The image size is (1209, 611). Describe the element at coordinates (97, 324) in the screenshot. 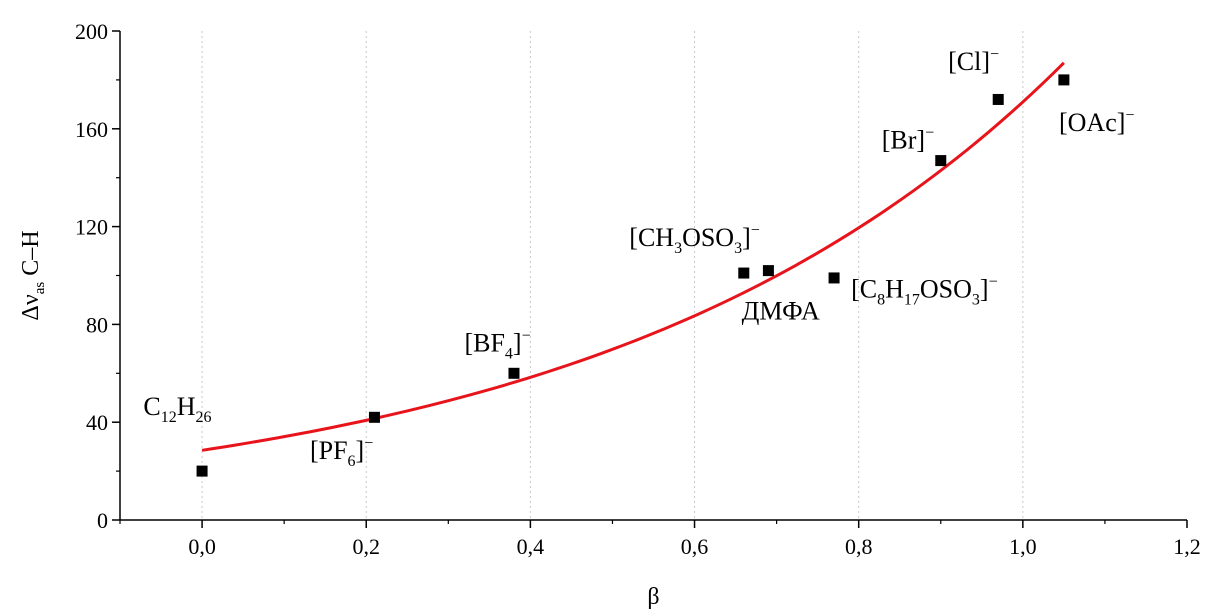

I see `y-tick-label: 80` at that location.